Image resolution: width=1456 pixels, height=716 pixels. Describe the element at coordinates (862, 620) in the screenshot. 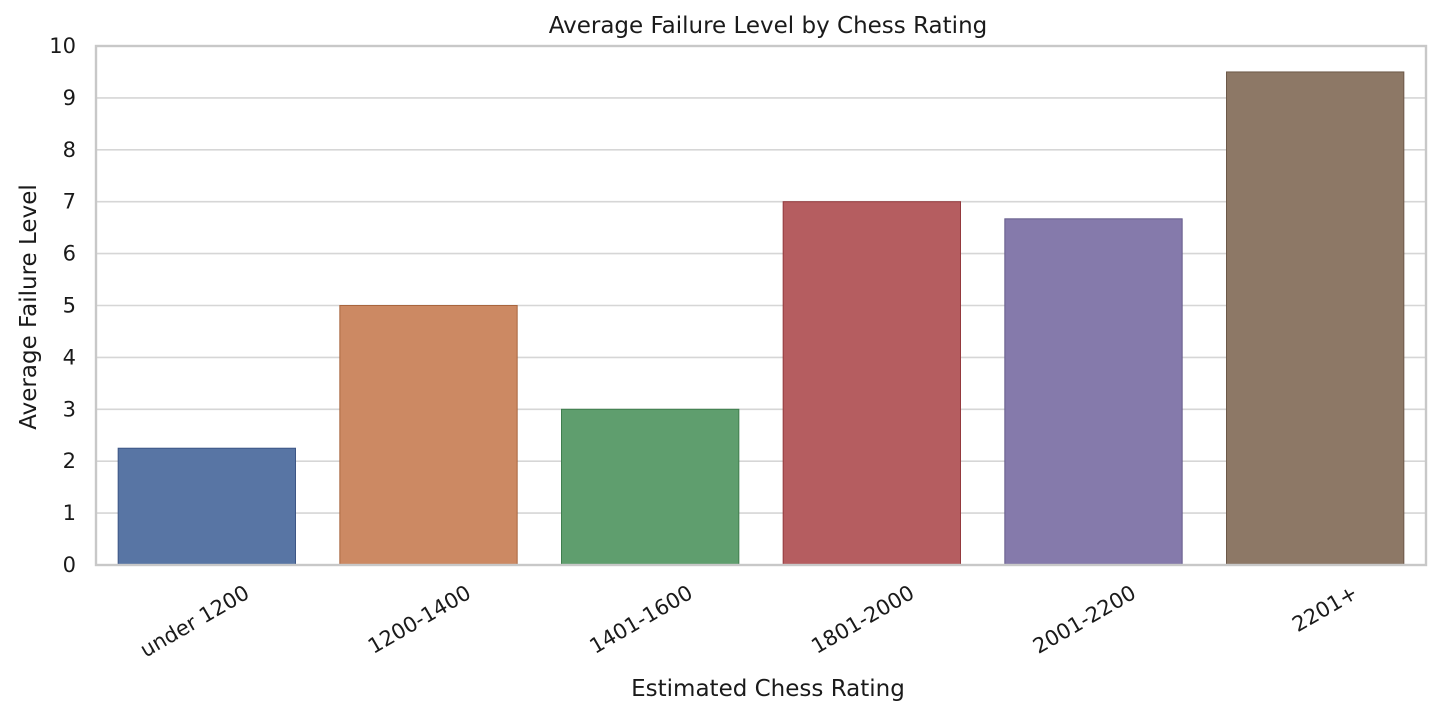

I see `x-tick-label: 1801-2000` at that location.